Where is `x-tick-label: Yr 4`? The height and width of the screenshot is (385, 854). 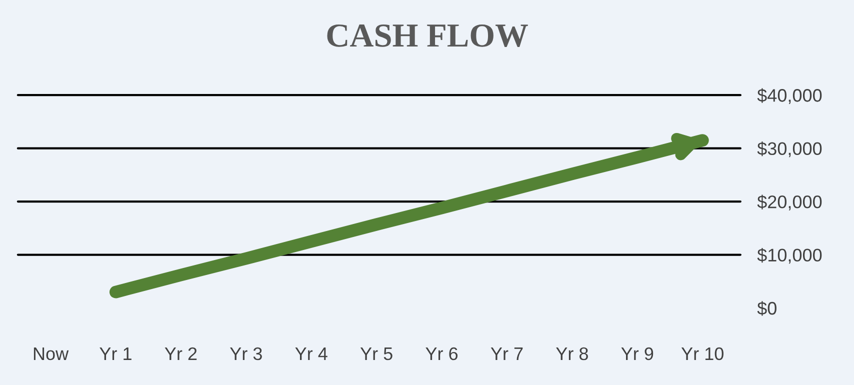
x-tick-label: Yr 4 is located at coordinates (311, 354).